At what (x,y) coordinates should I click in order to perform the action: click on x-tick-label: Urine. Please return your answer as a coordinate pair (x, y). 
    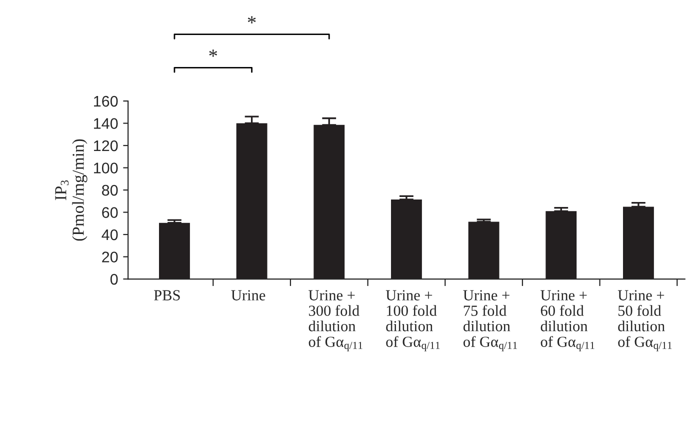
    Looking at the image, I should click on (248, 295).